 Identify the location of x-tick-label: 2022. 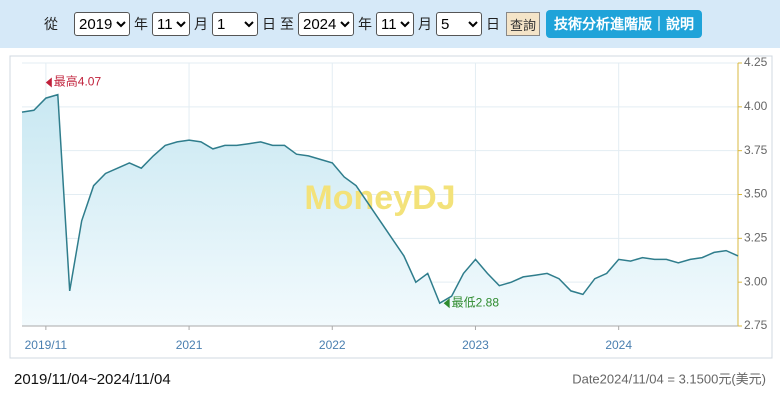
(332, 345).